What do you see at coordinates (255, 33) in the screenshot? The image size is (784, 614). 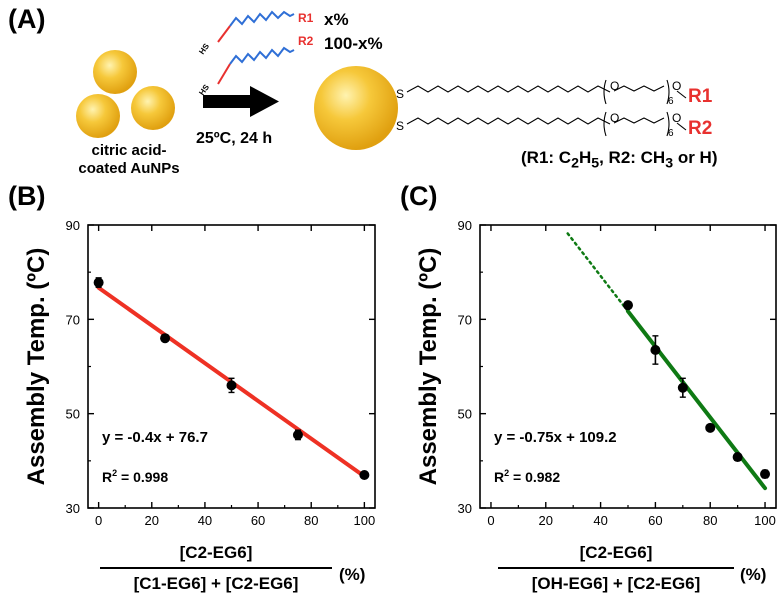 I see `ligand-r1: HS R1` at bounding box center [255, 33].